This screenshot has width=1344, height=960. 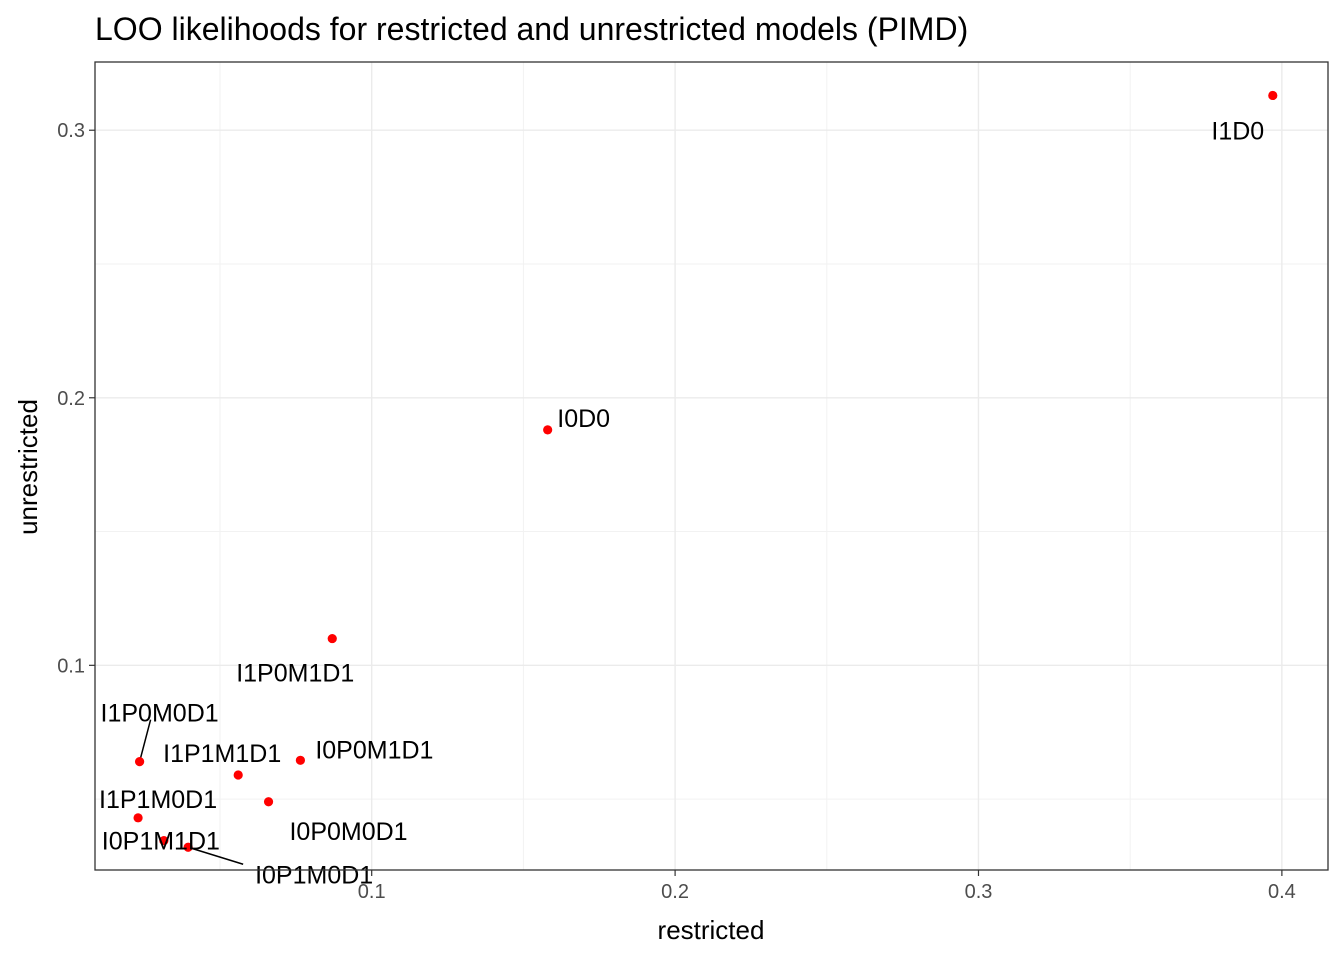 I want to click on point-label: I1P1M0D1, so click(x=158, y=800).